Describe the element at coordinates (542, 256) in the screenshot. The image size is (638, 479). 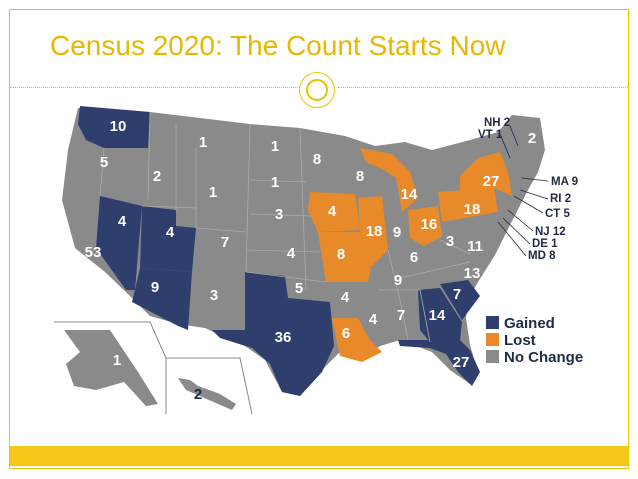
I see `callout-md: MD 8` at that location.